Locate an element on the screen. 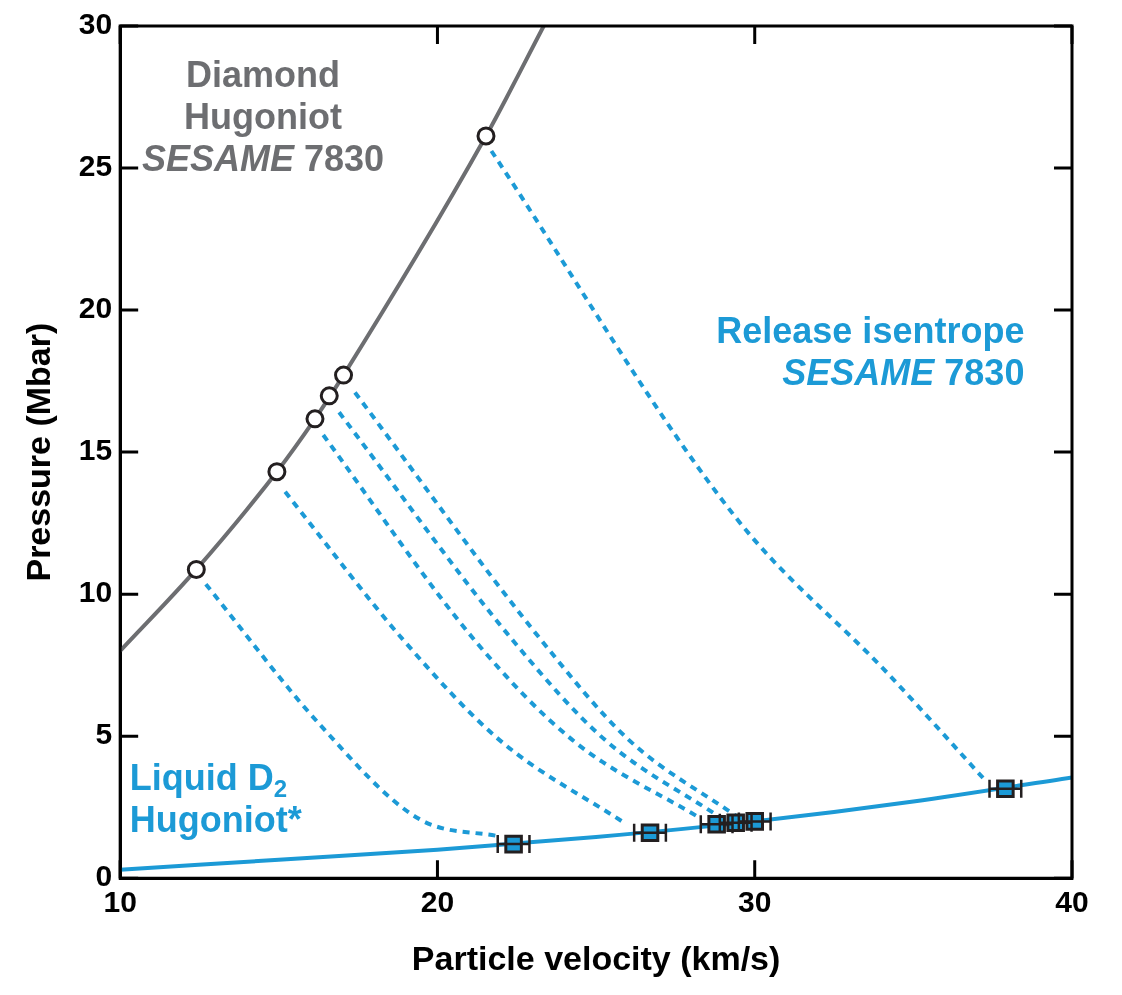 The height and width of the screenshot is (995, 1122). y-tick-label: 30 is located at coordinates (95, 24).